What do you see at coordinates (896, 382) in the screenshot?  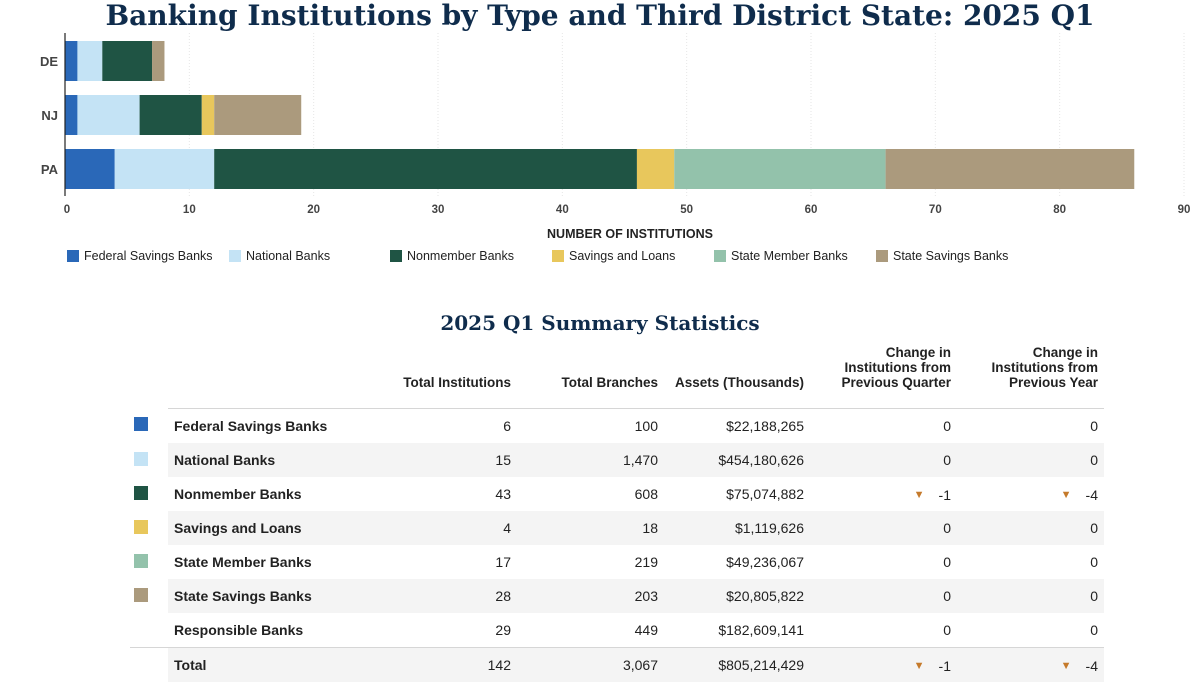 I see `change-quarter-header-line: Previous Quarter` at bounding box center [896, 382].